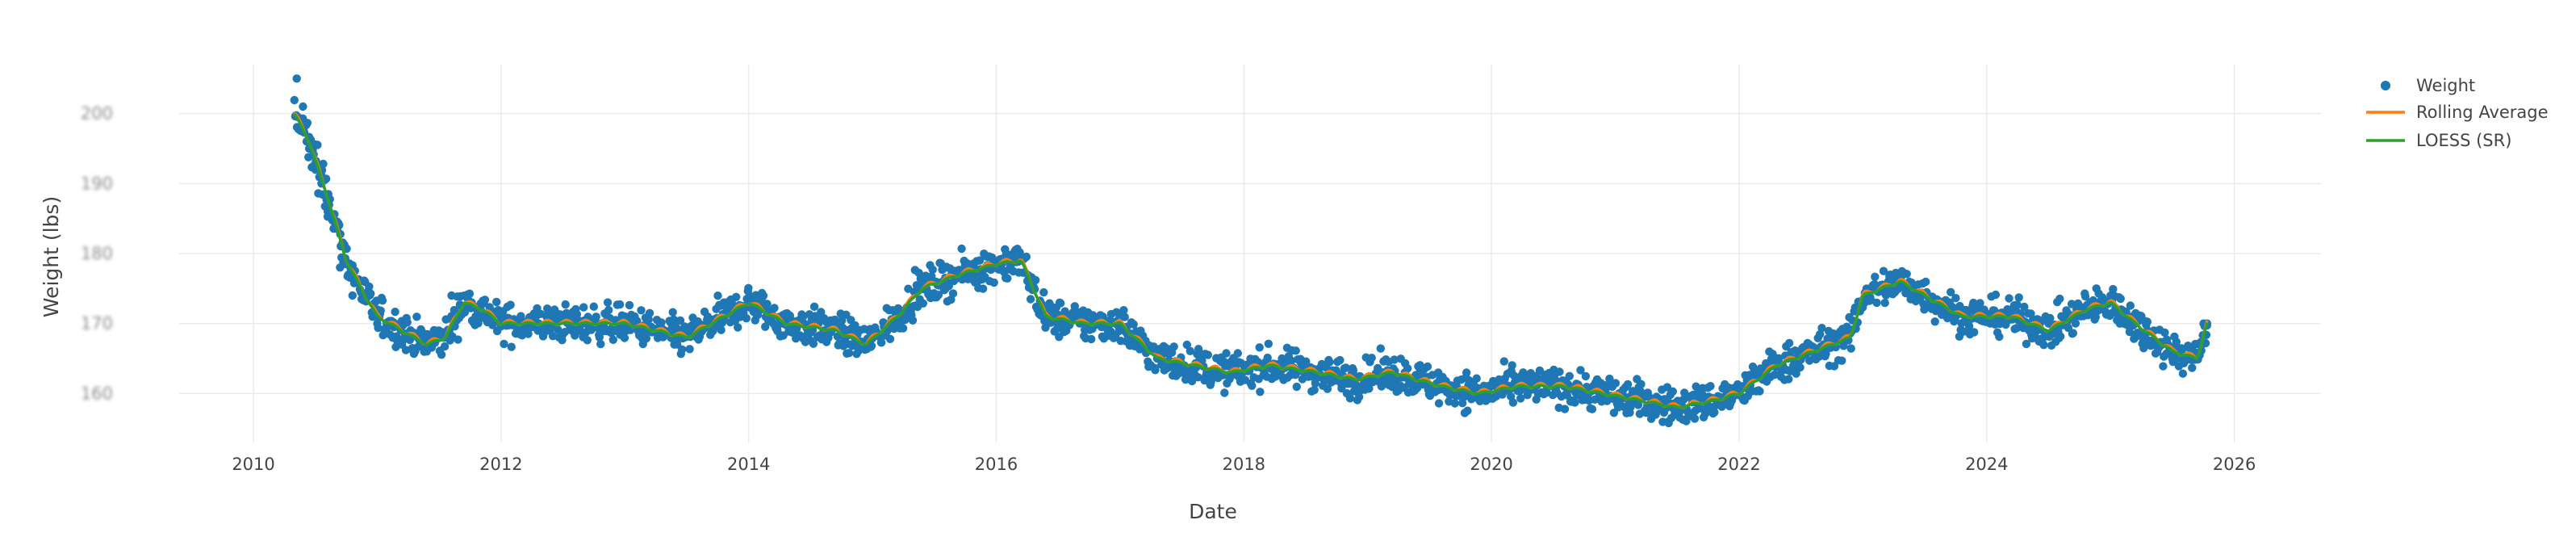 Image resolution: width=2576 pixels, height=541 pixels. Describe the element at coordinates (2385, 85) in the screenshot. I see `legend-weight-marker` at that location.